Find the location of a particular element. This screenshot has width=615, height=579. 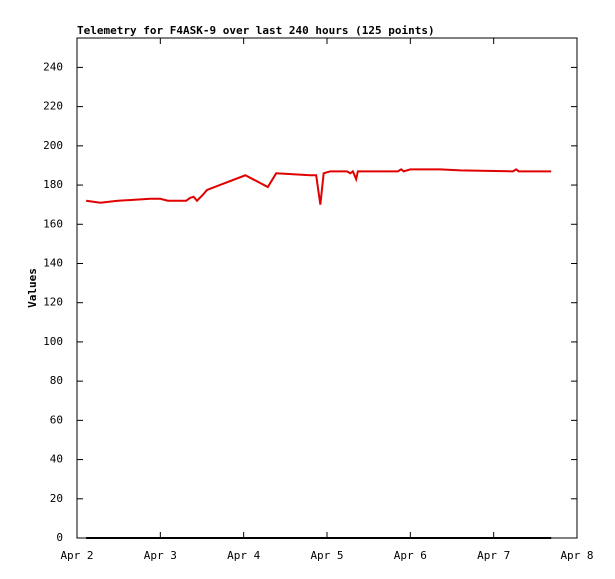

x-tick-label: Apr 6 is located at coordinates (410, 555).